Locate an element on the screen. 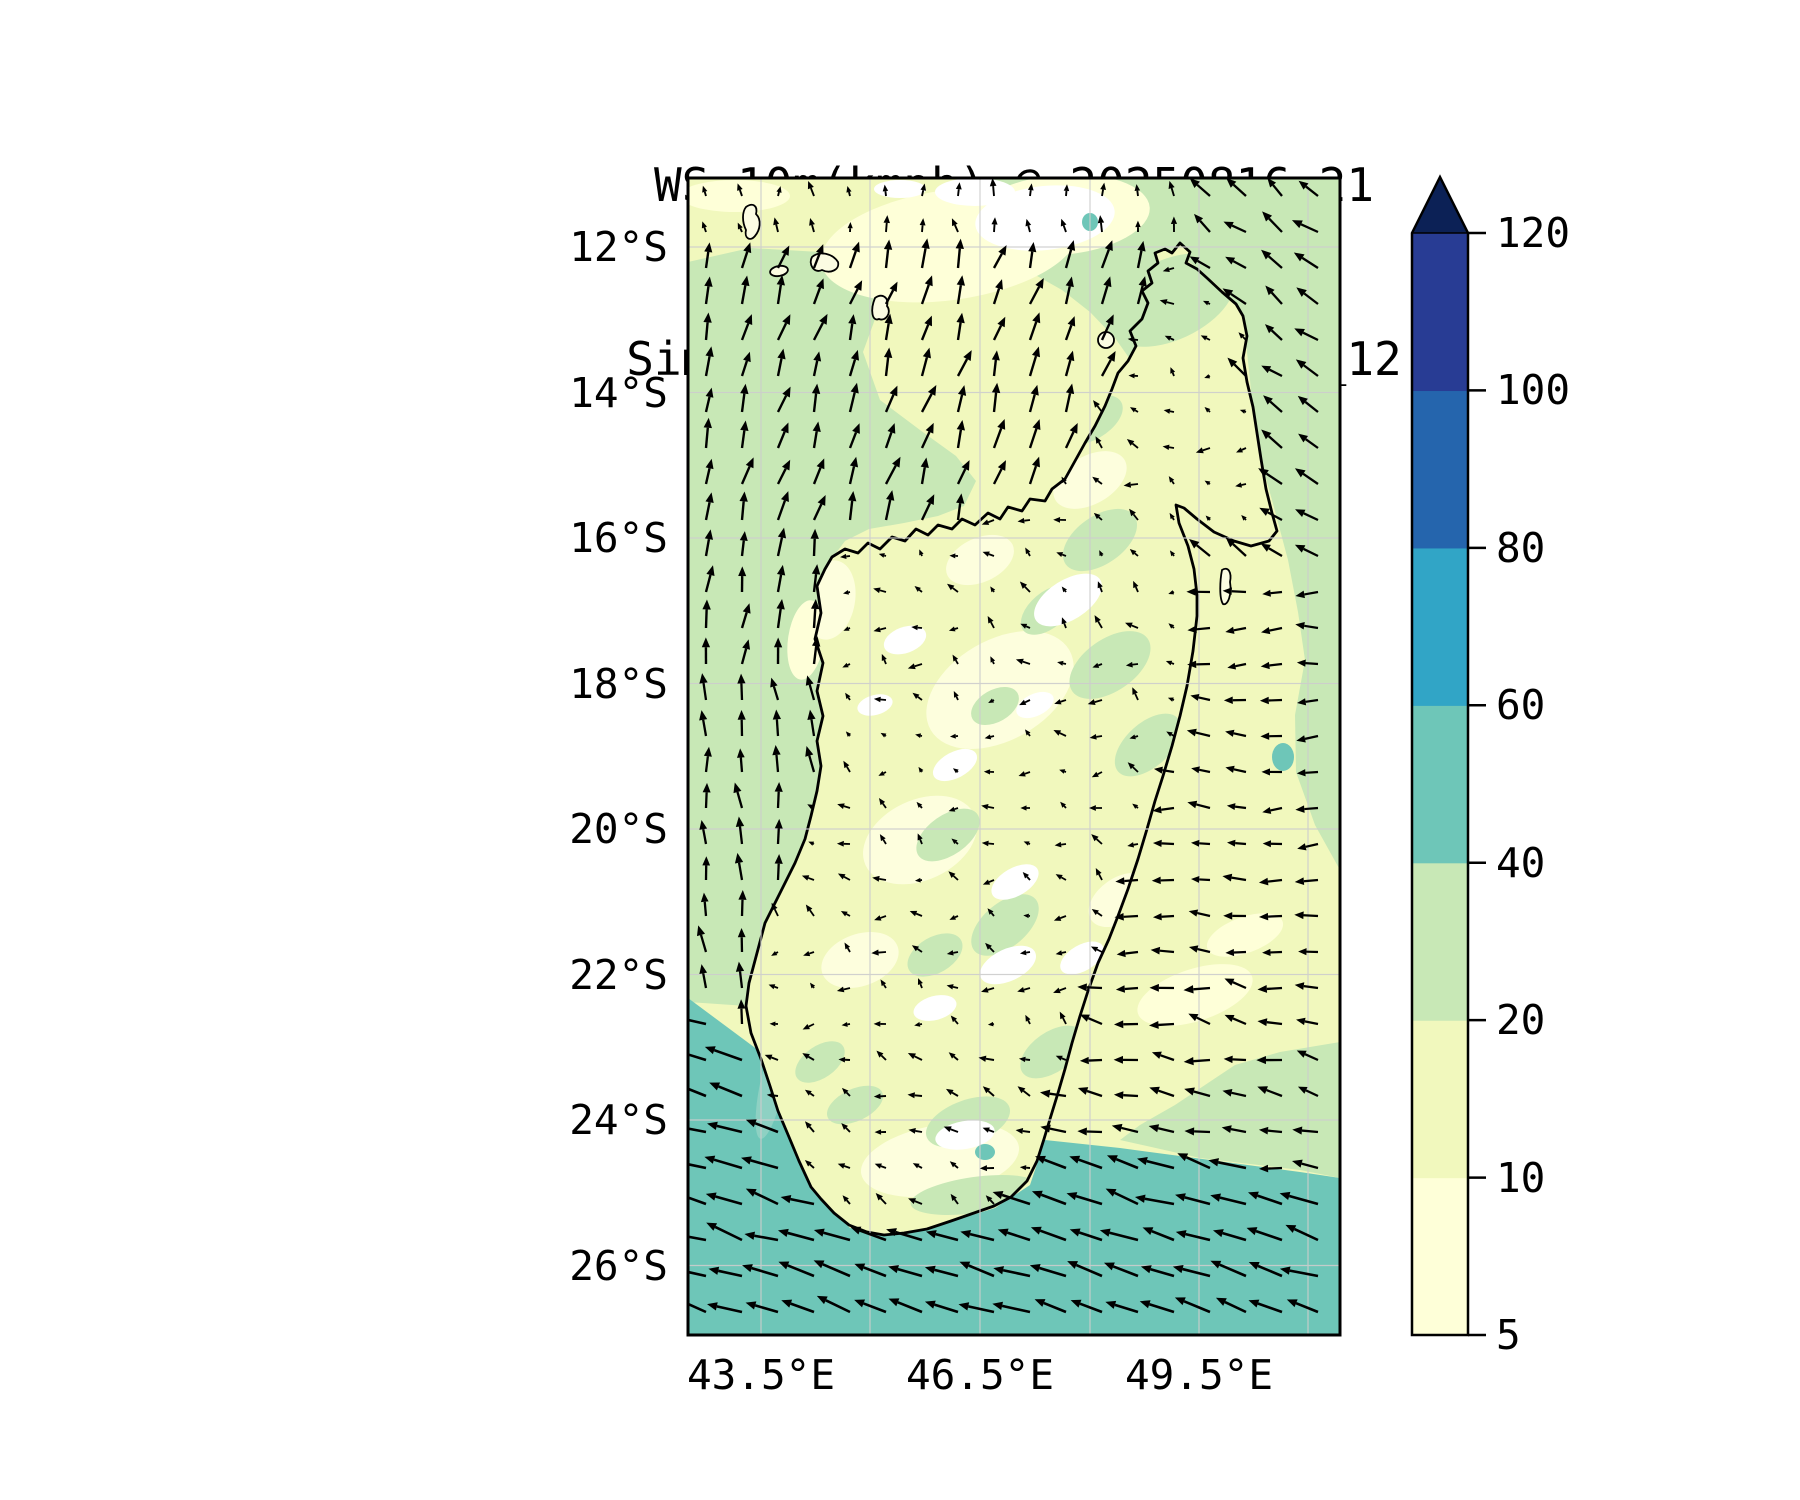 This screenshot has width=1800, height=1500. colorbar-tick-label-10: 10 is located at coordinates (1521, 1177).